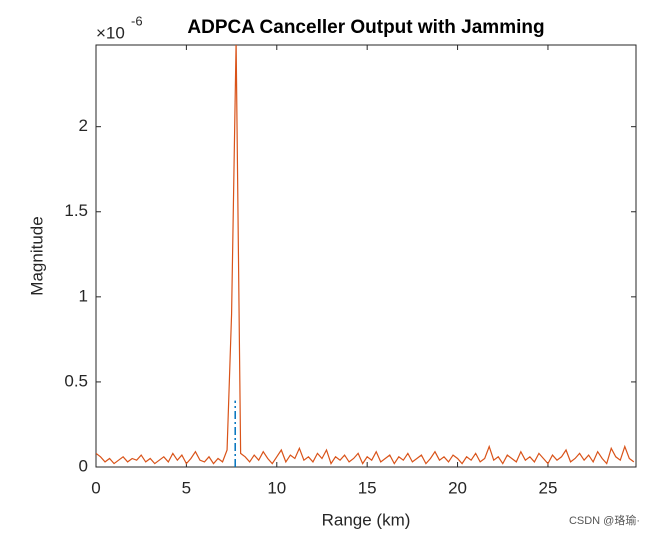 Image resolution: width=653 pixels, height=536 pixels. Describe the element at coordinates (137, 20) in the screenshot. I see `y-exponent: -6` at that location.